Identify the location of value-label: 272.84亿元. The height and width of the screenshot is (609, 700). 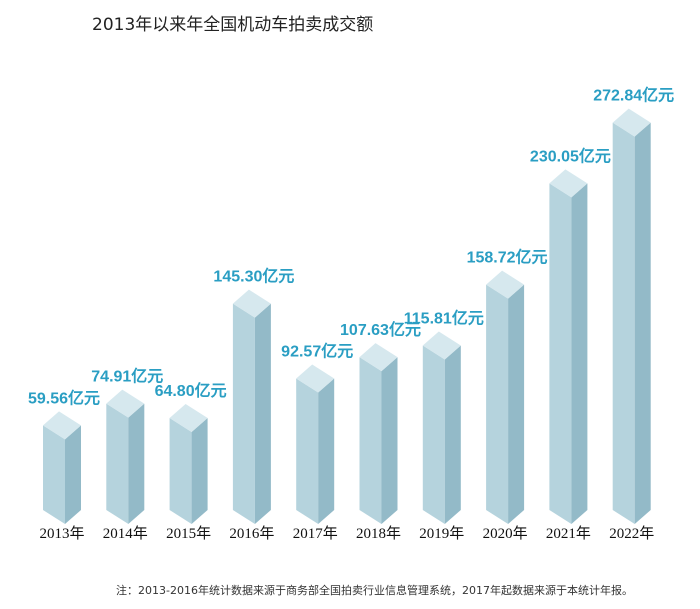
(633, 95).